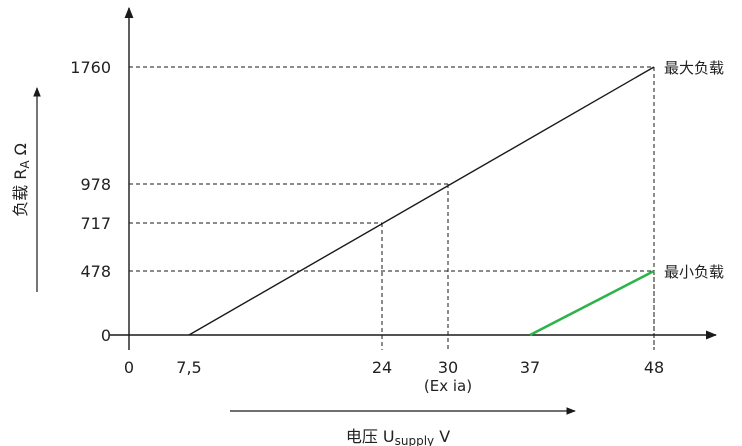 This screenshot has width=742, height=446. What do you see at coordinates (398, 436) in the screenshot?
I see `x-axis-label: 电压 Usupply V` at bounding box center [398, 436].